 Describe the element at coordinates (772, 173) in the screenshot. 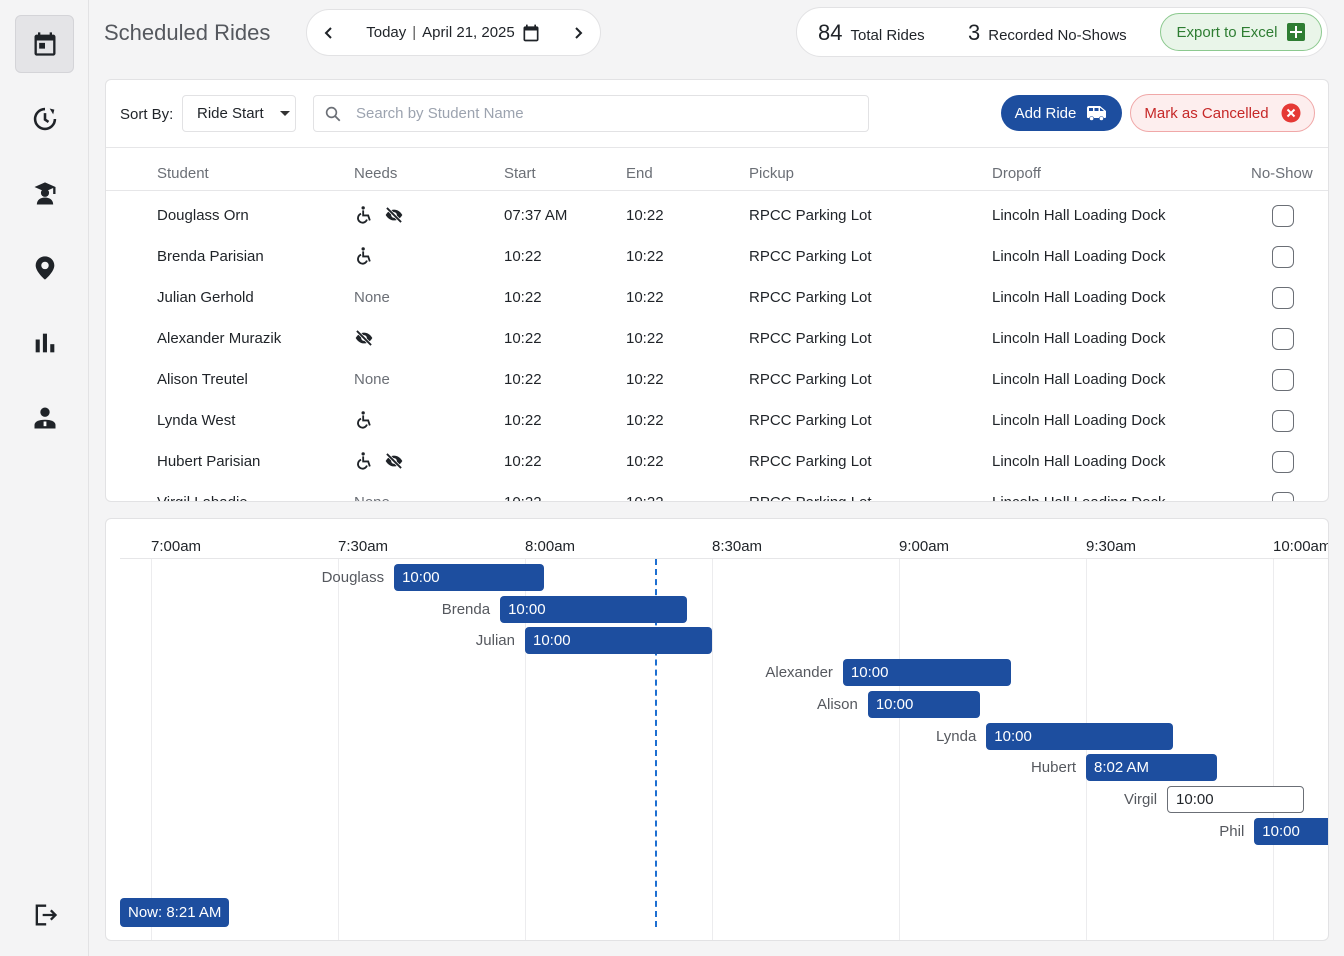

I see `column-header-pickup: Pickup` at that location.